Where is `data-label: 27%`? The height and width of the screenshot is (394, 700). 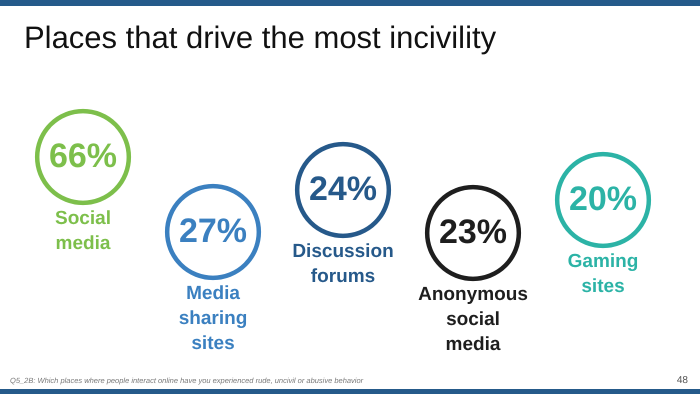
data-label: 27% is located at coordinates (213, 231).